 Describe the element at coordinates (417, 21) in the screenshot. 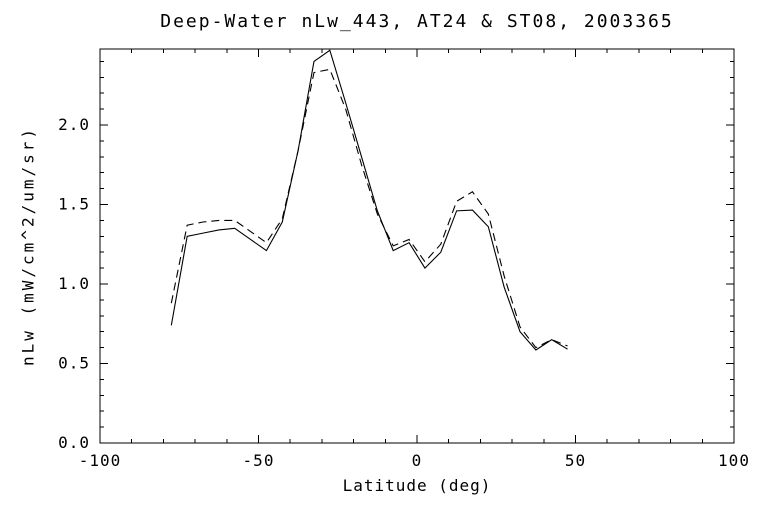

I see `chart-title: Deep-Water nLw_443, AT24 & ST08, 2003365` at that location.